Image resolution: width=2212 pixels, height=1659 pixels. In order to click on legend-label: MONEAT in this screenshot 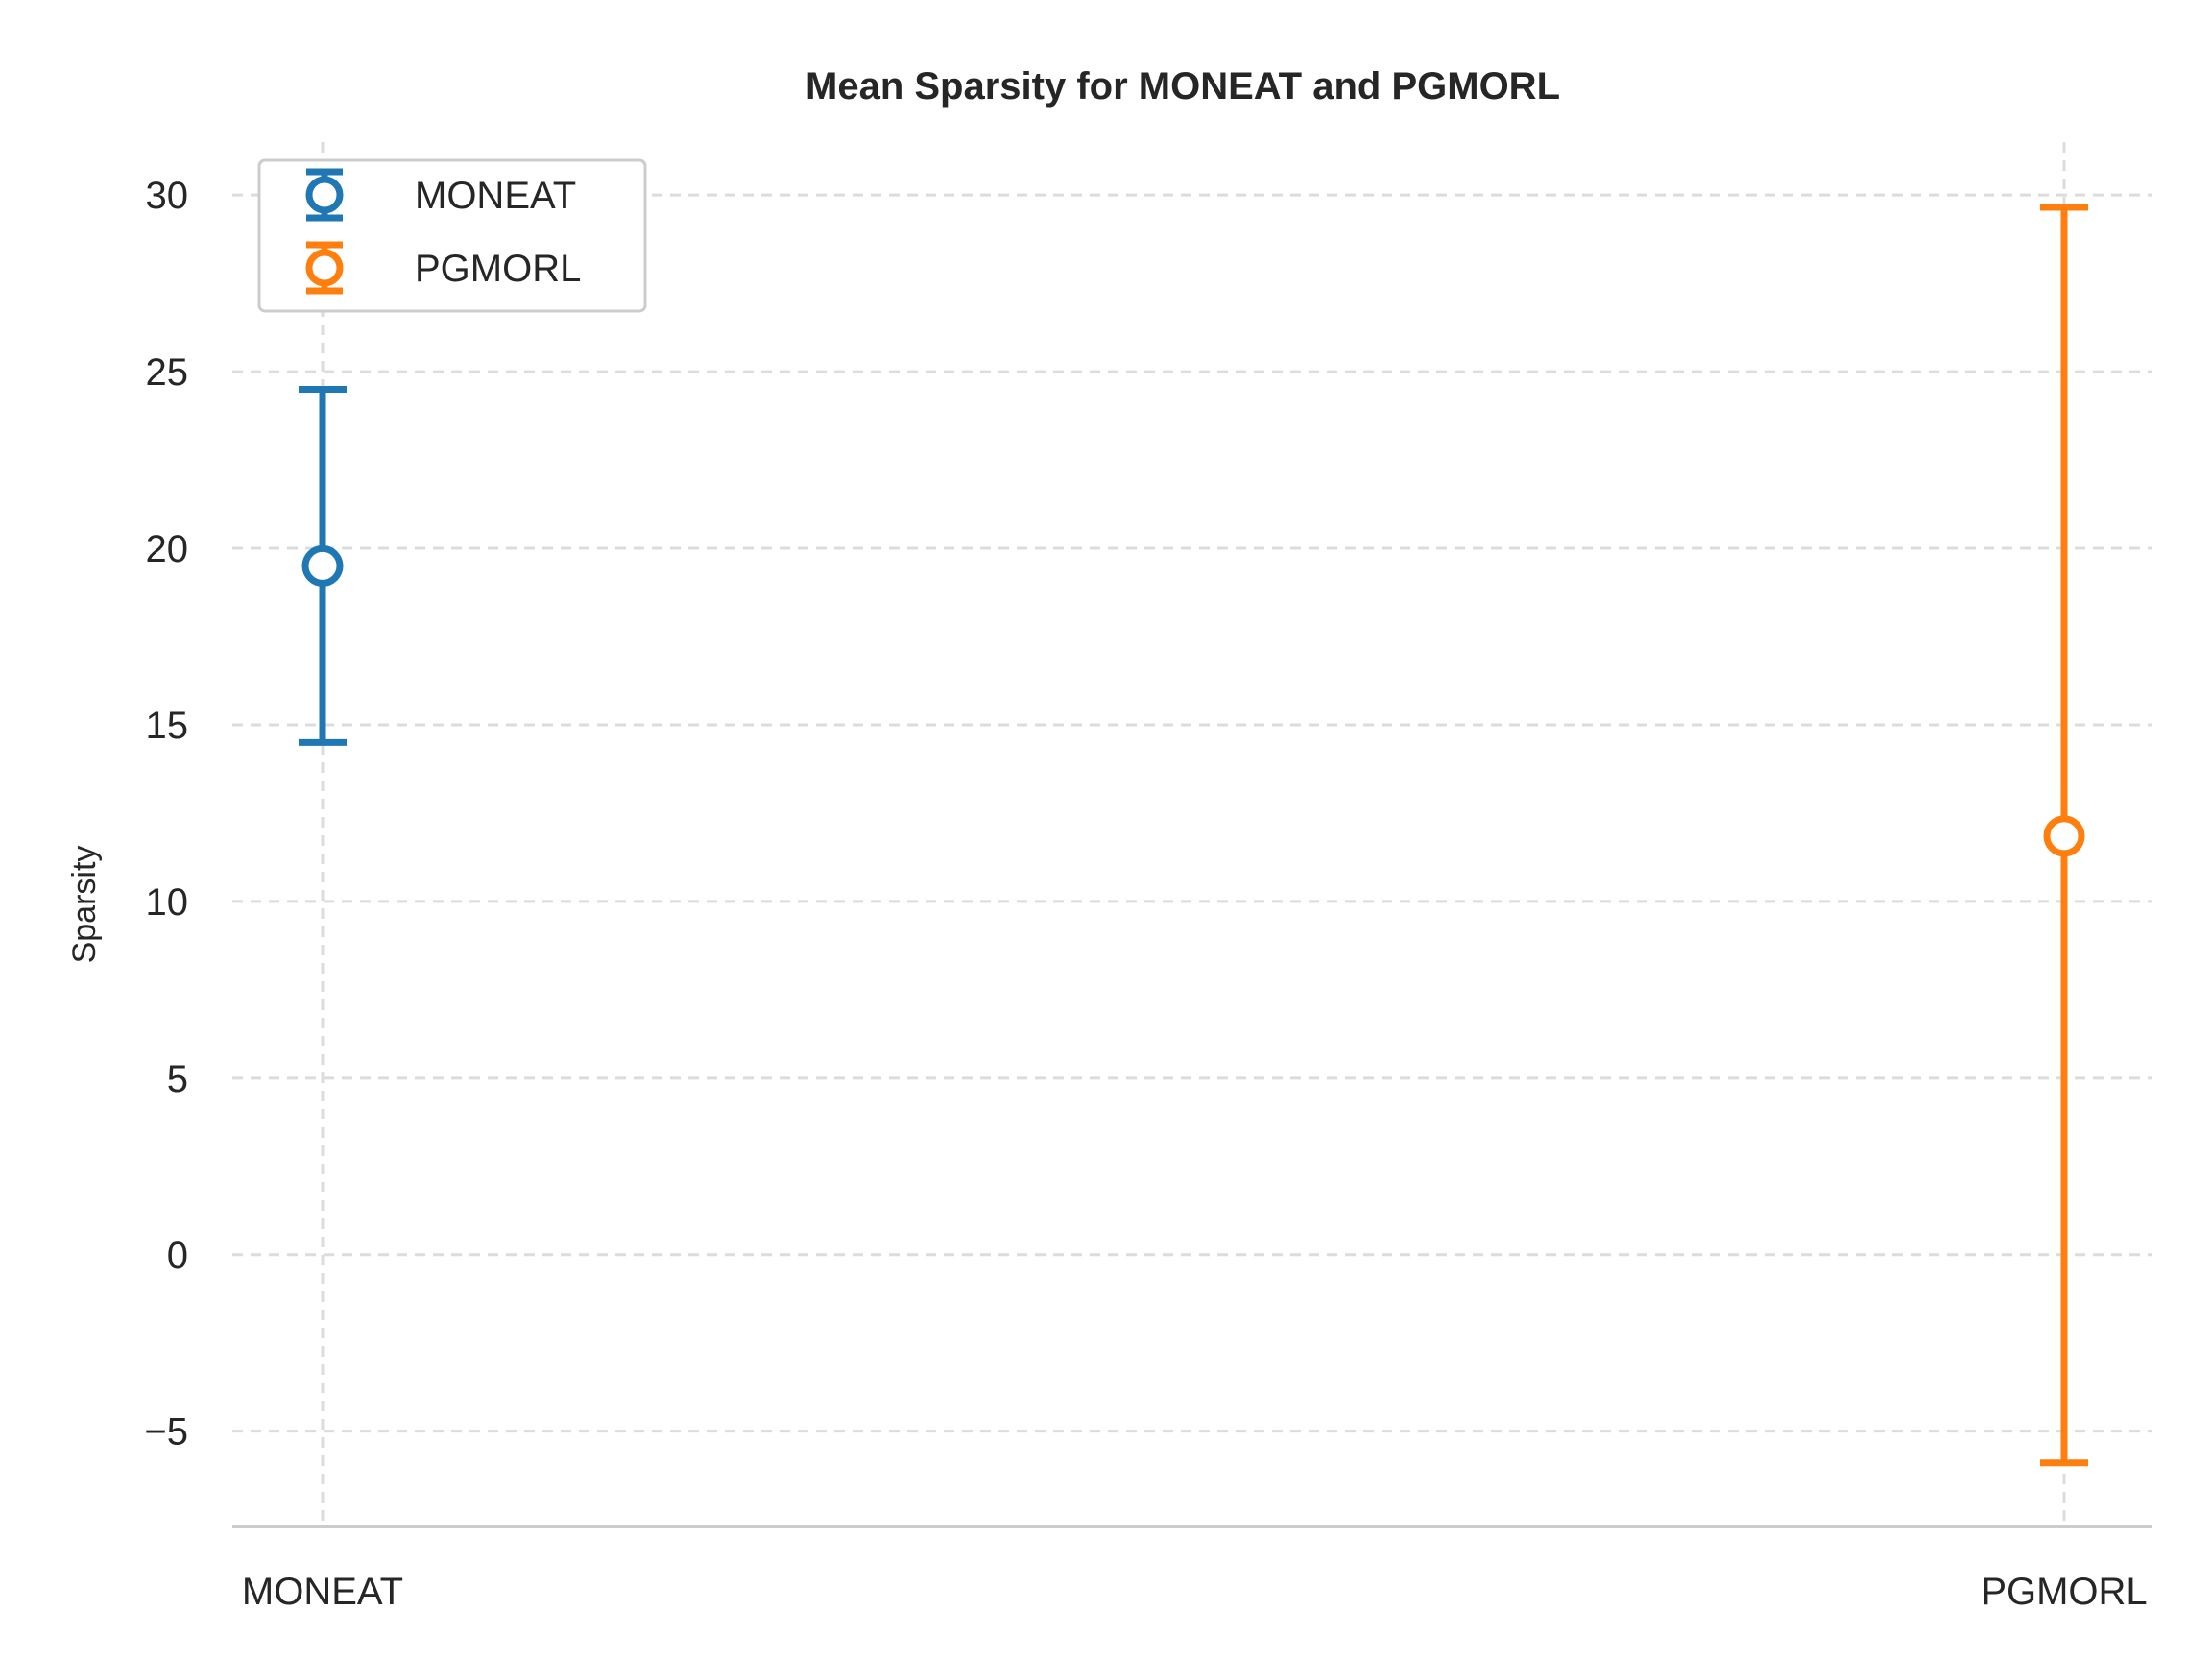, I will do `click(495, 196)`.